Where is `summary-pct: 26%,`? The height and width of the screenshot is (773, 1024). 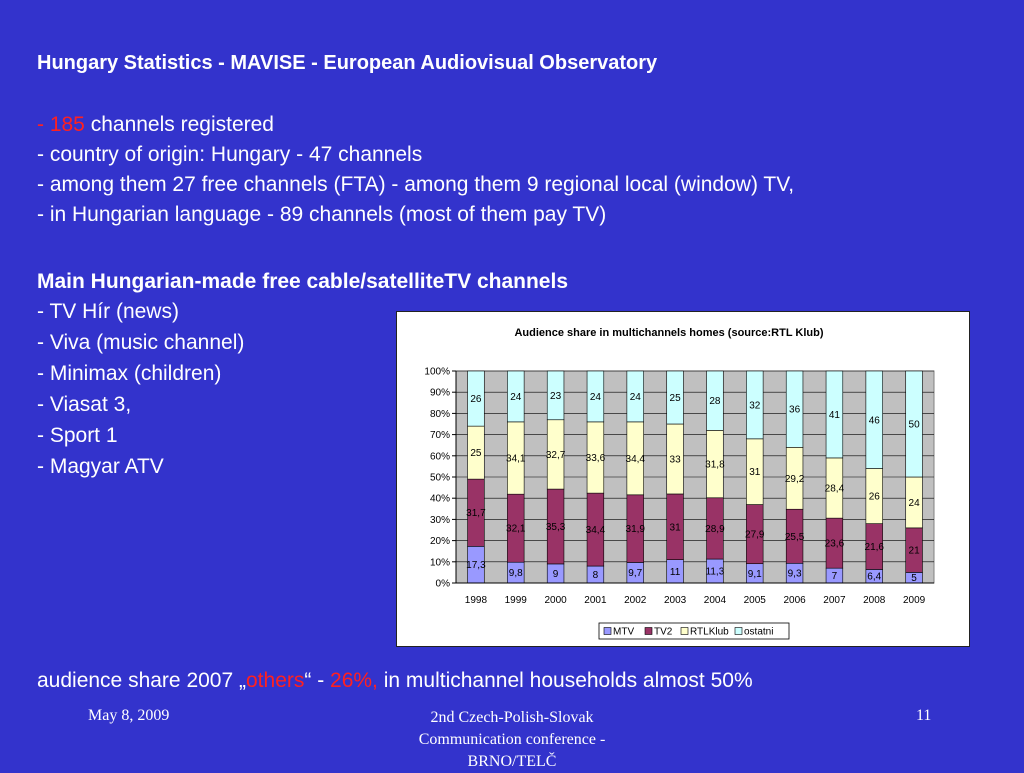
summary-pct: 26%, is located at coordinates (354, 680).